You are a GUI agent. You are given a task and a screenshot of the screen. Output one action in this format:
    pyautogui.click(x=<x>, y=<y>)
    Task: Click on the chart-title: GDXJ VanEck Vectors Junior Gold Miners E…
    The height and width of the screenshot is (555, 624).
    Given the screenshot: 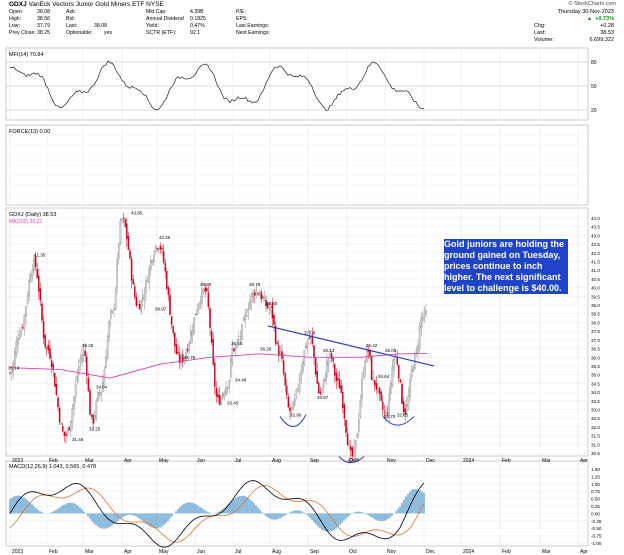 What is the action you would take?
    pyautogui.click(x=86, y=4)
    